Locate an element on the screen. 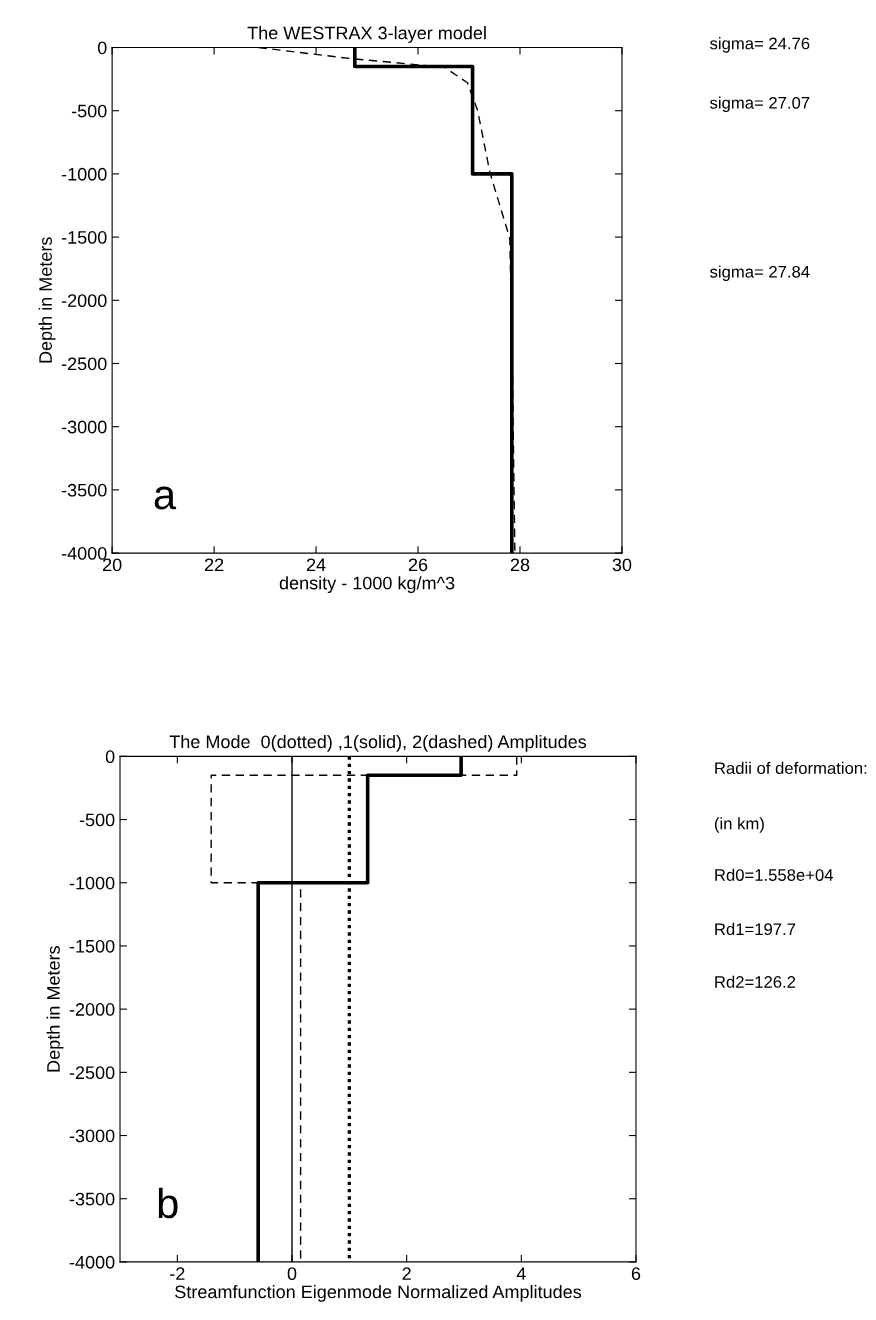 Image resolution: width=876 pixels, height=1320 pixels. text: (in km) is located at coordinates (739, 825).